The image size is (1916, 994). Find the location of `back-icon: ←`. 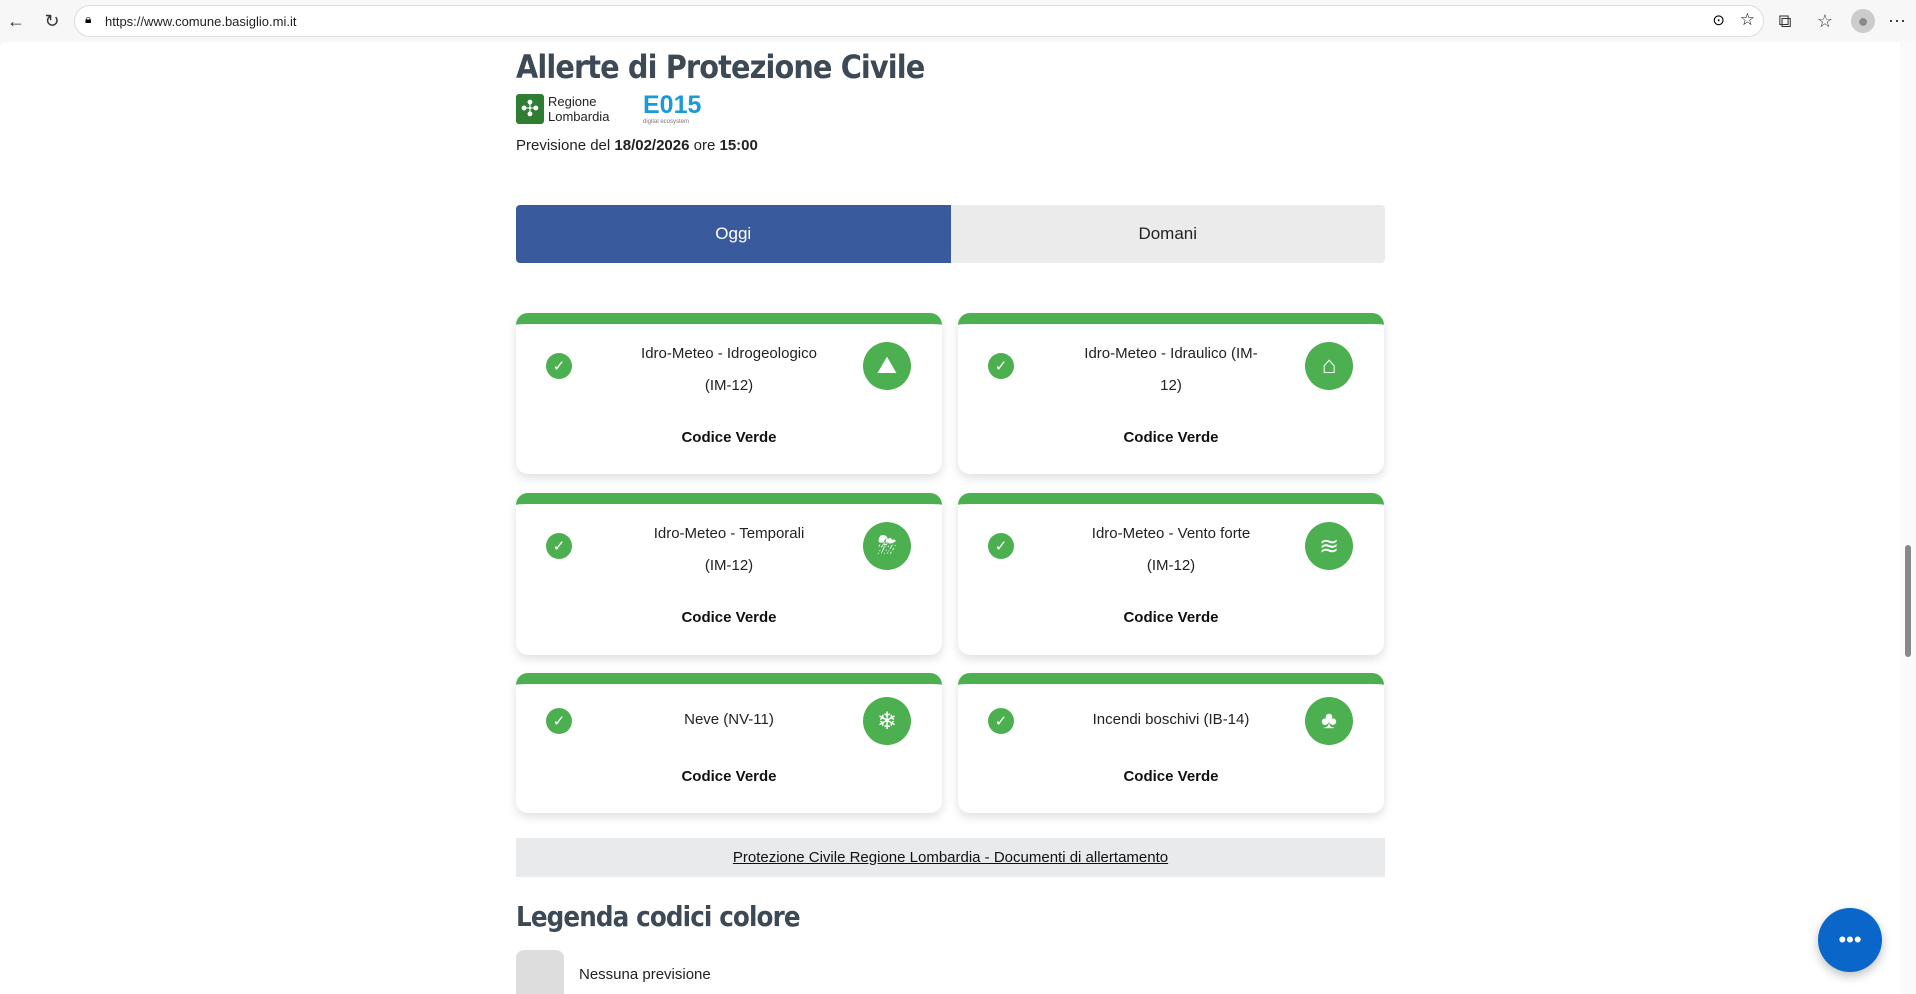

back-icon: ← is located at coordinates (16, 20).